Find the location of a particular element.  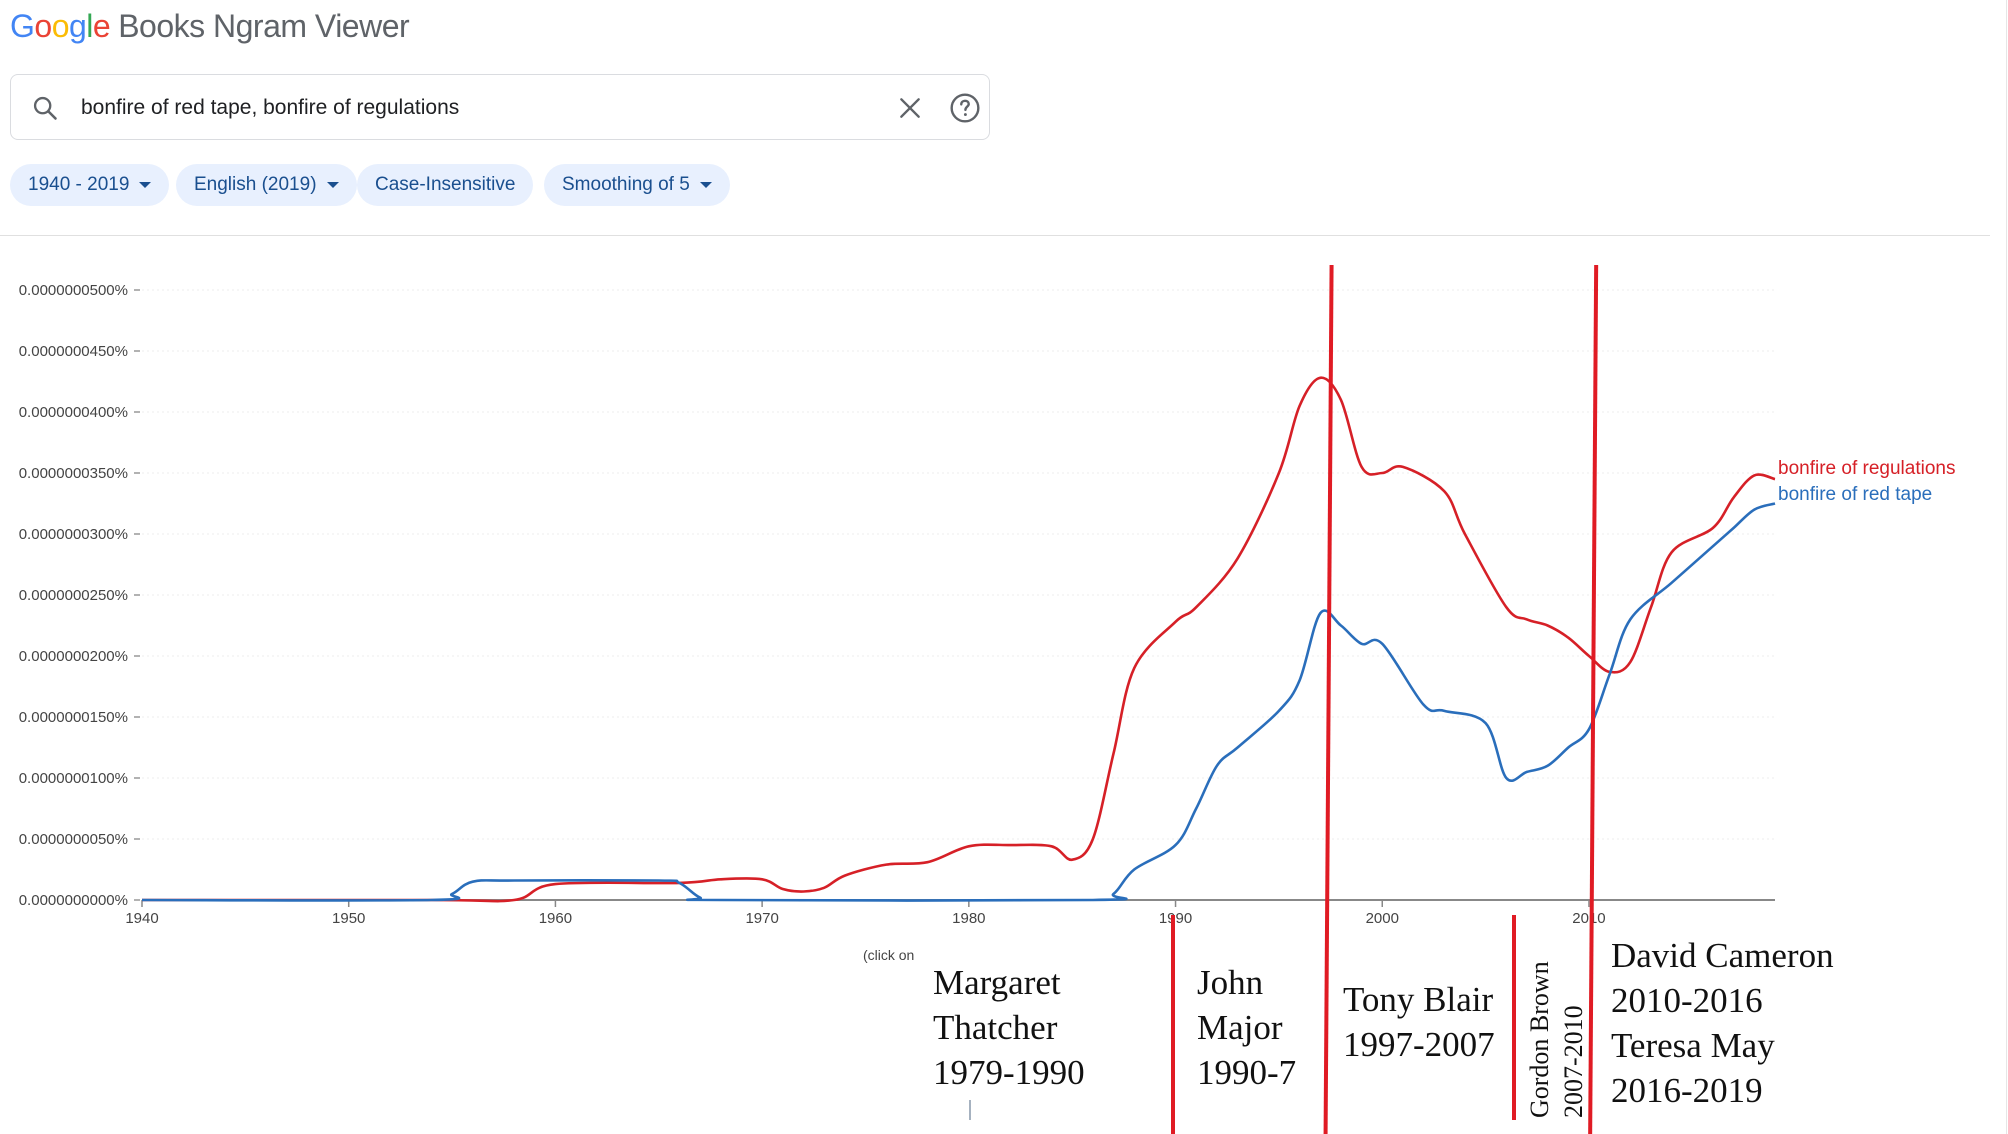

header-divider is located at coordinates (995, 235).